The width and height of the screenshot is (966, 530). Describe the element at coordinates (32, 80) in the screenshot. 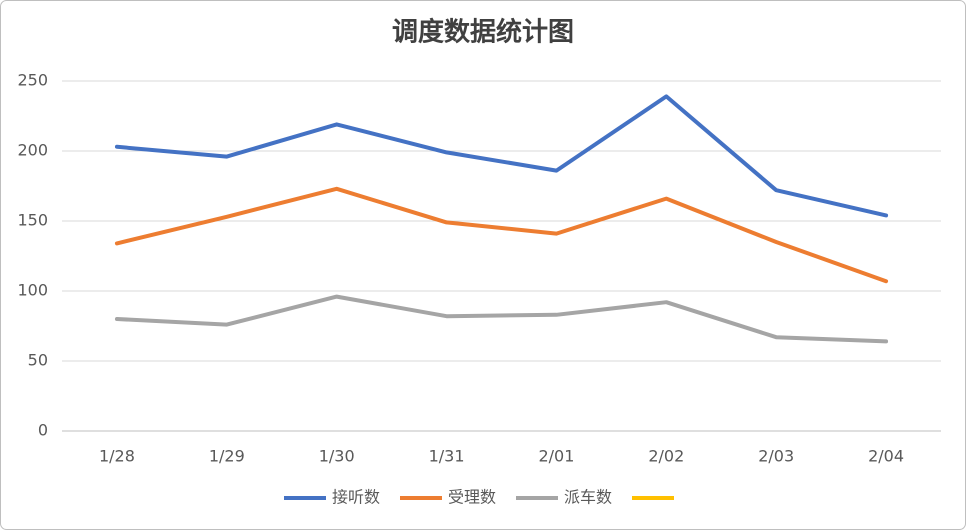

I see `y-tick-label: 250` at that location.